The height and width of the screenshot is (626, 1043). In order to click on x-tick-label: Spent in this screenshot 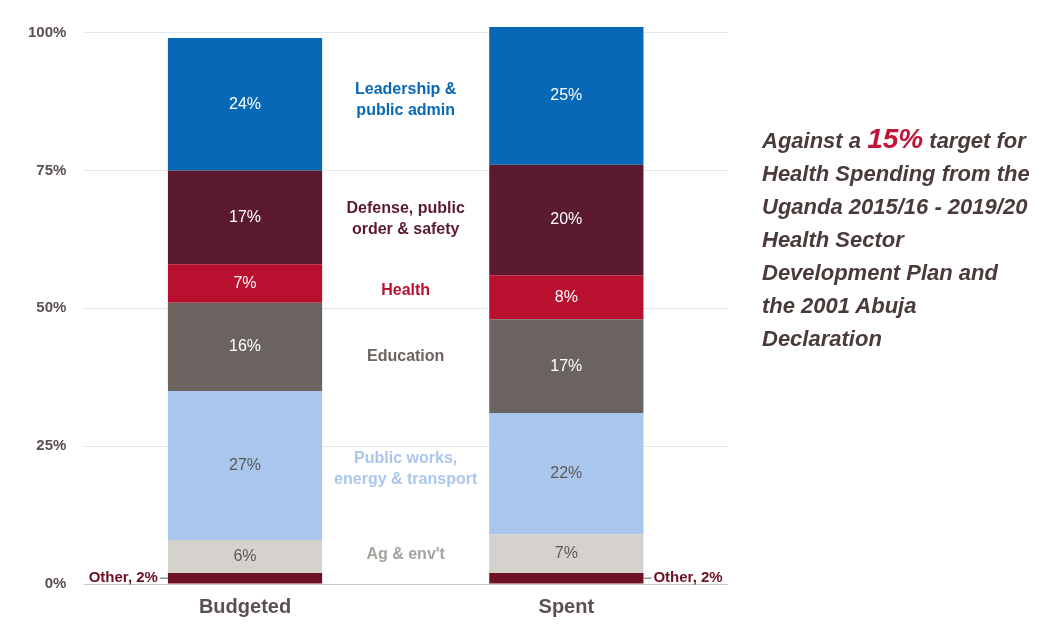, I will do `click(566, 605)`.